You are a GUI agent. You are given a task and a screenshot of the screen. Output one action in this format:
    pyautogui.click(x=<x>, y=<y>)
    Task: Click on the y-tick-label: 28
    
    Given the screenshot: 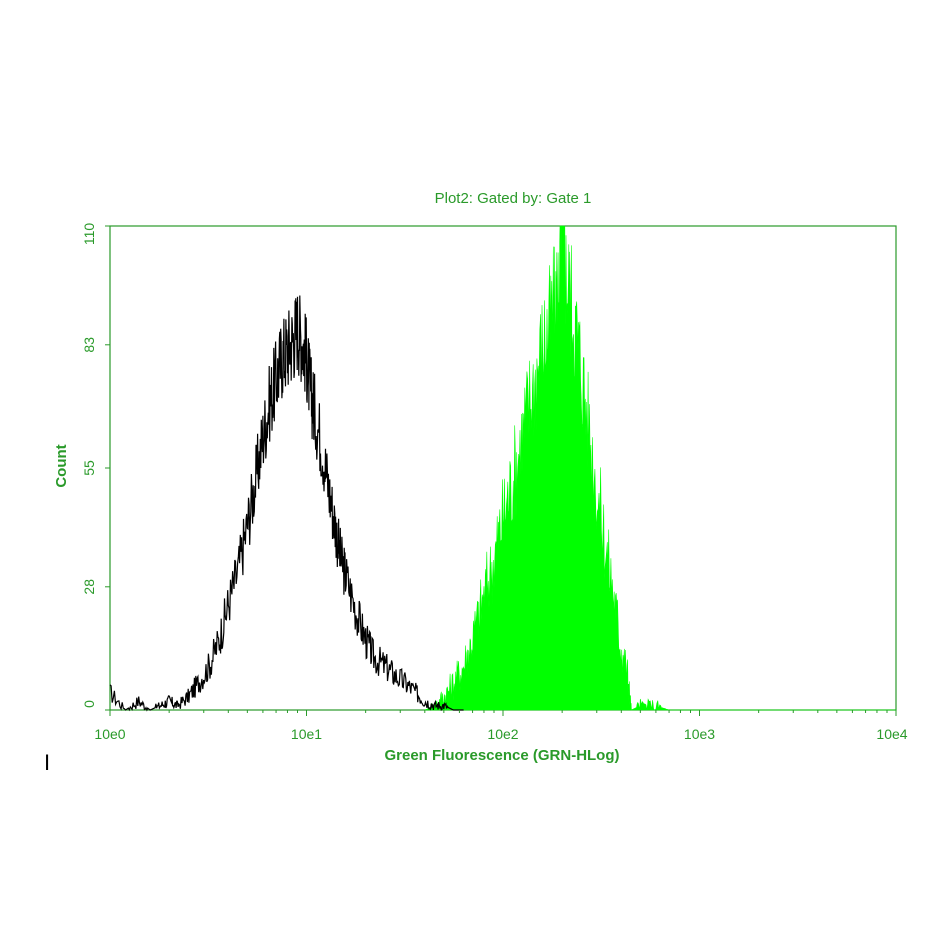 What is the action you would take?
    pyautogui.click(x=89, y=587)
    